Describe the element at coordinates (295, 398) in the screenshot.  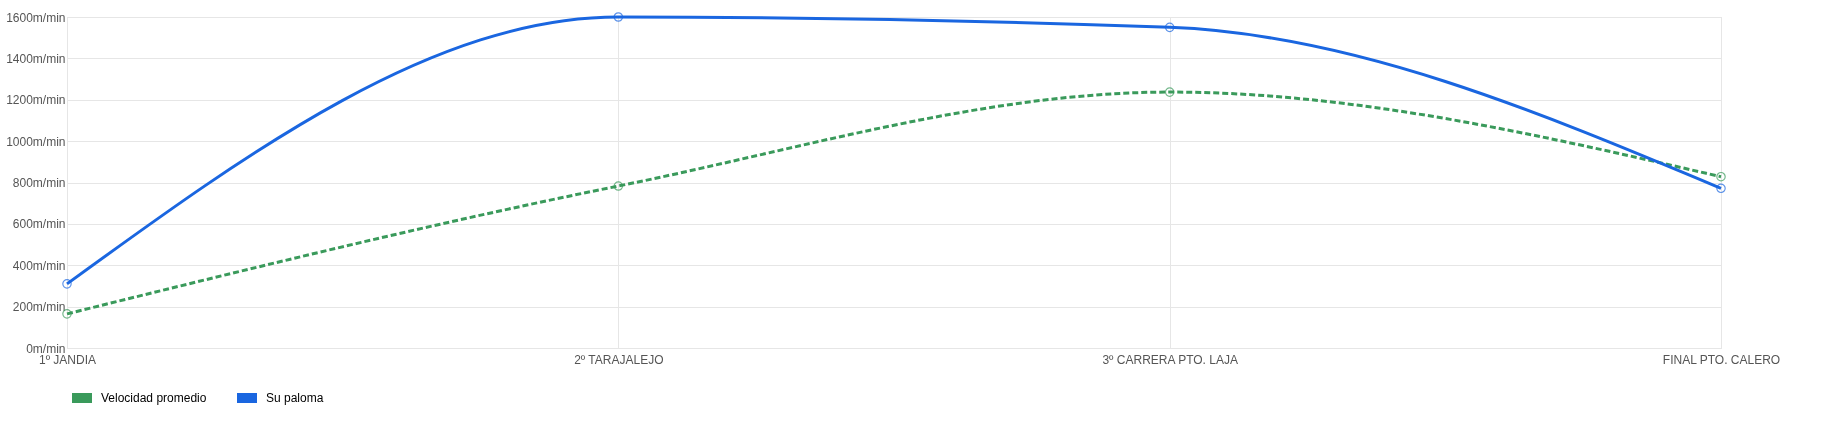
I see `legend-label: Su paloma` at that location.